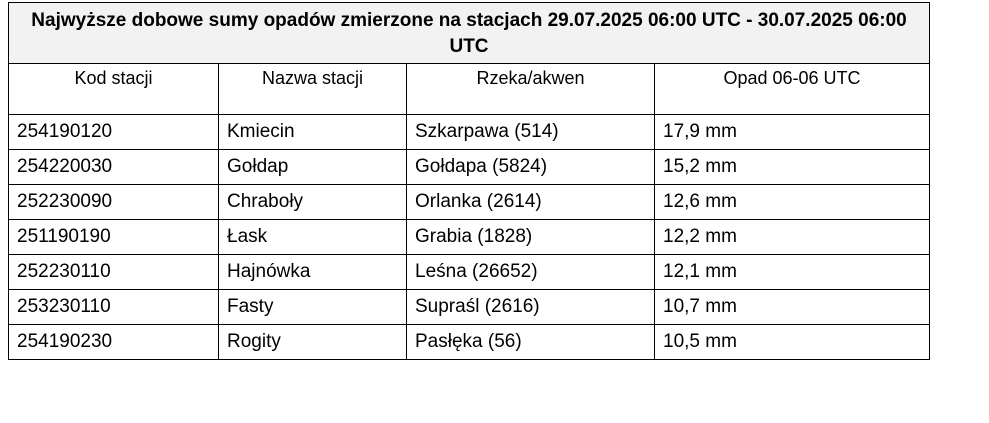  I want to click on data-row: 254190120 Kmiecin Szkarpawa (514) 17,9 mm, so click(469, 132).